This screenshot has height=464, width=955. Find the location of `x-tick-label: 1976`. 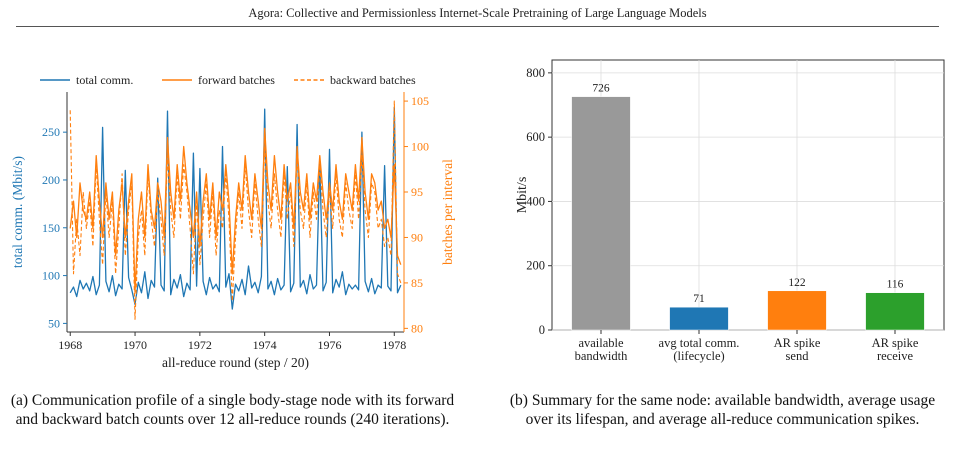

x-tick-label: 1976 is located at coordinates (329, 345).